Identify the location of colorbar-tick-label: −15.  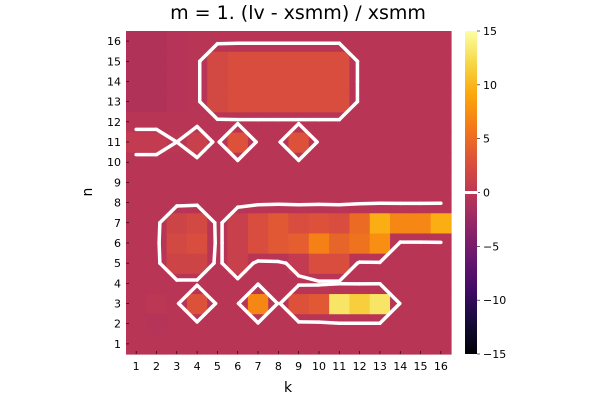
(494, 354).